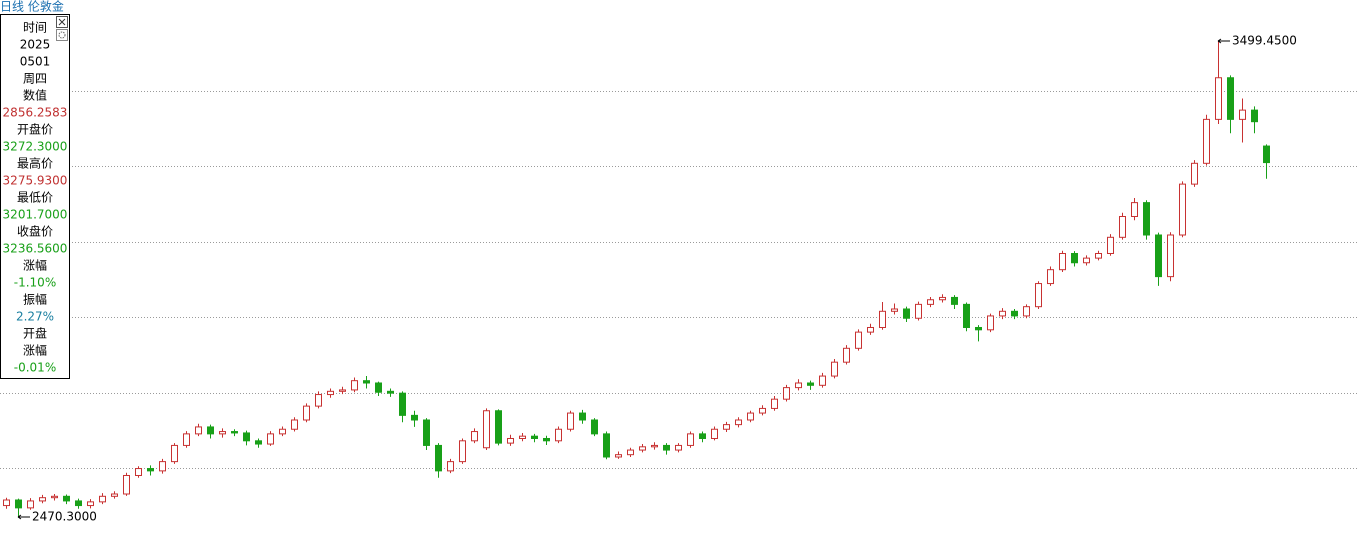  Describe the element at coordinates (35, 231) in the screenshot. I see `info-label: 收盘价` at that location.